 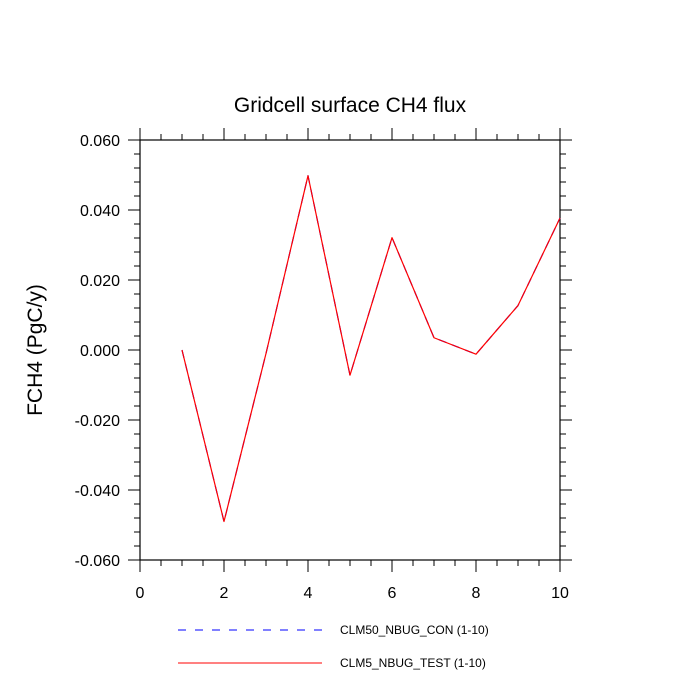 I want to click on y-tick-label: 0.000, so click(x=100, y=351).